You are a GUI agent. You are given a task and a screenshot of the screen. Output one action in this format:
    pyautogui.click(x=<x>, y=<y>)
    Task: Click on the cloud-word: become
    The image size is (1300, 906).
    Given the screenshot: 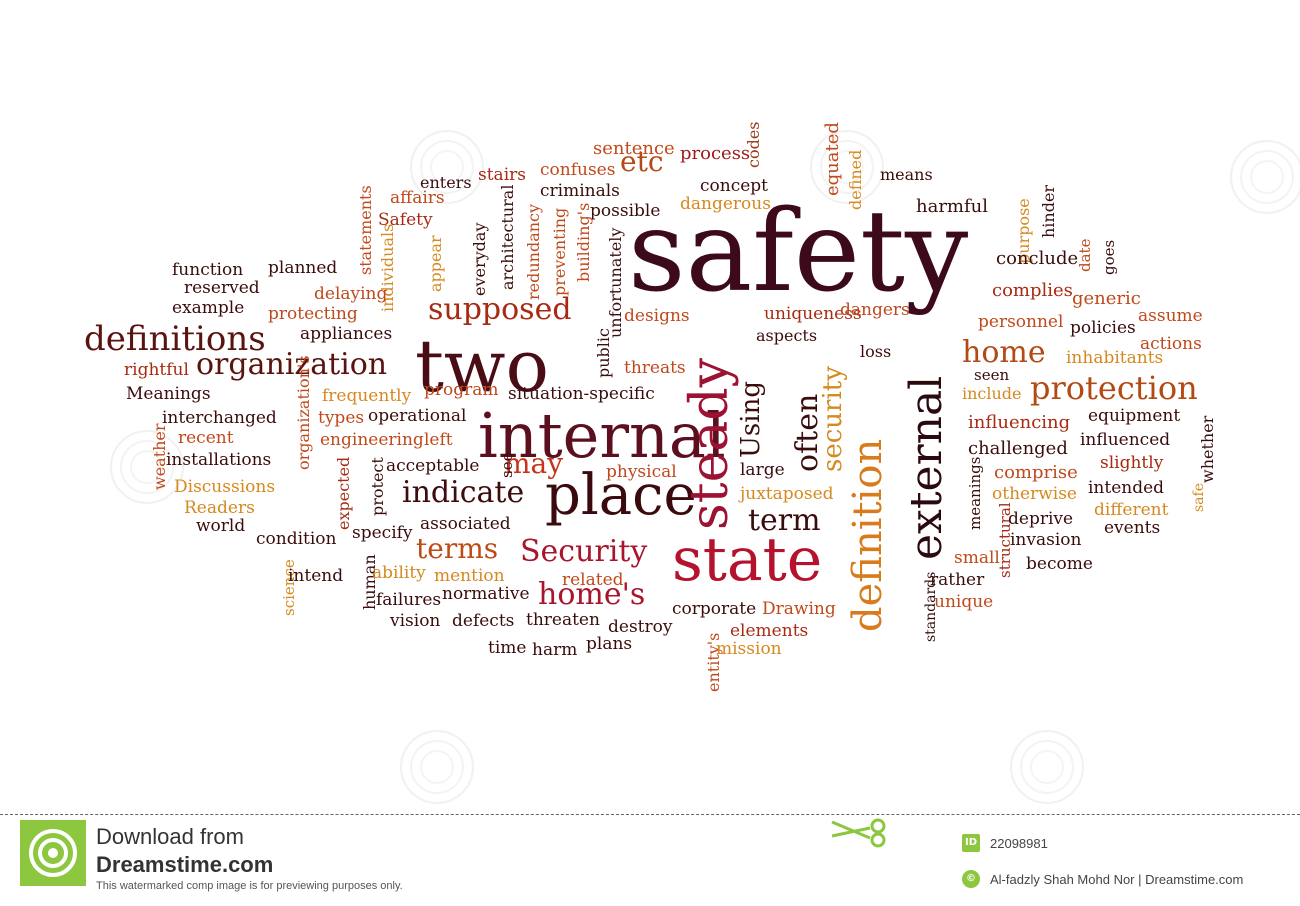 What is the action you would take?
    pyautogui.click(x=1059, y=564)
    